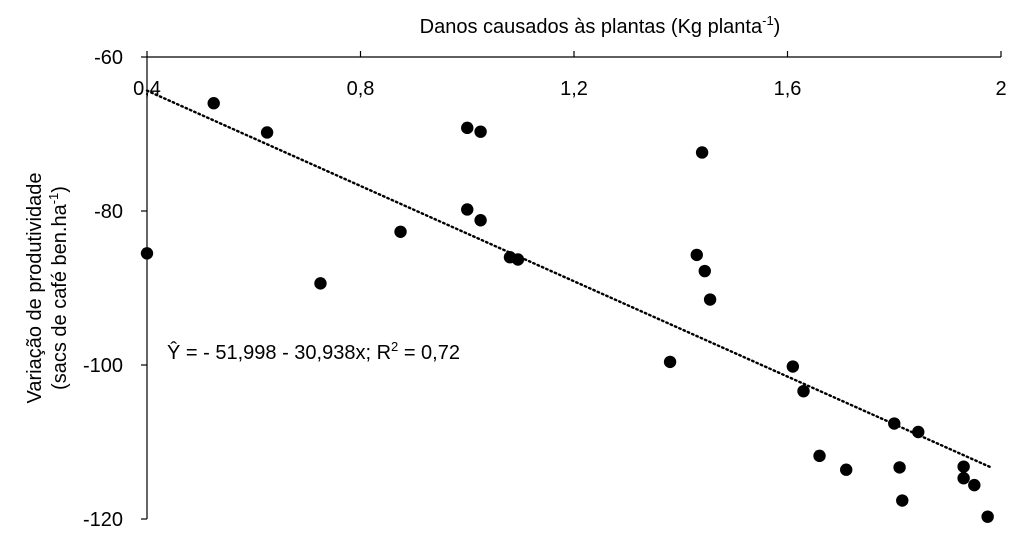 The height and width of the screenshot is (549, 1024). I want to click on y-axis-title-line1: Variação de produtividade, so click(35, 288).